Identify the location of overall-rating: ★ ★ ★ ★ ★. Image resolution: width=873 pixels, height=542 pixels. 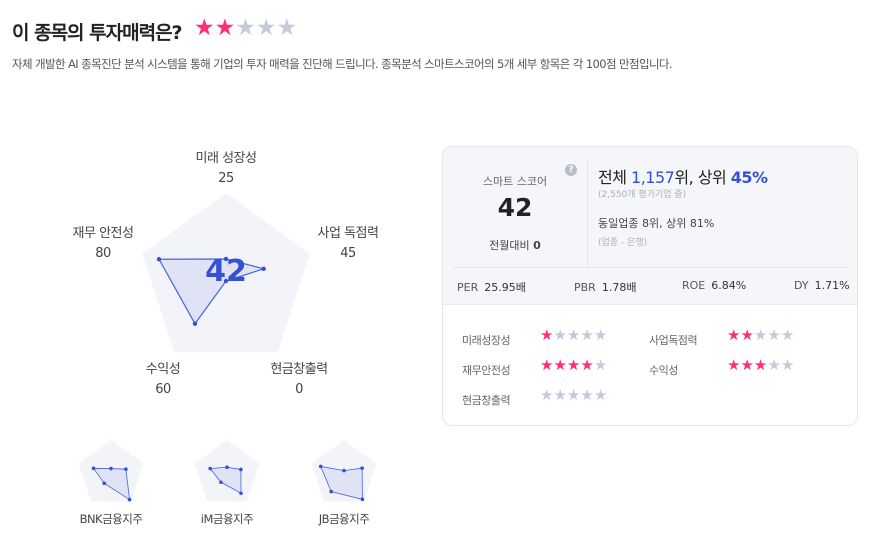
(245, 28).